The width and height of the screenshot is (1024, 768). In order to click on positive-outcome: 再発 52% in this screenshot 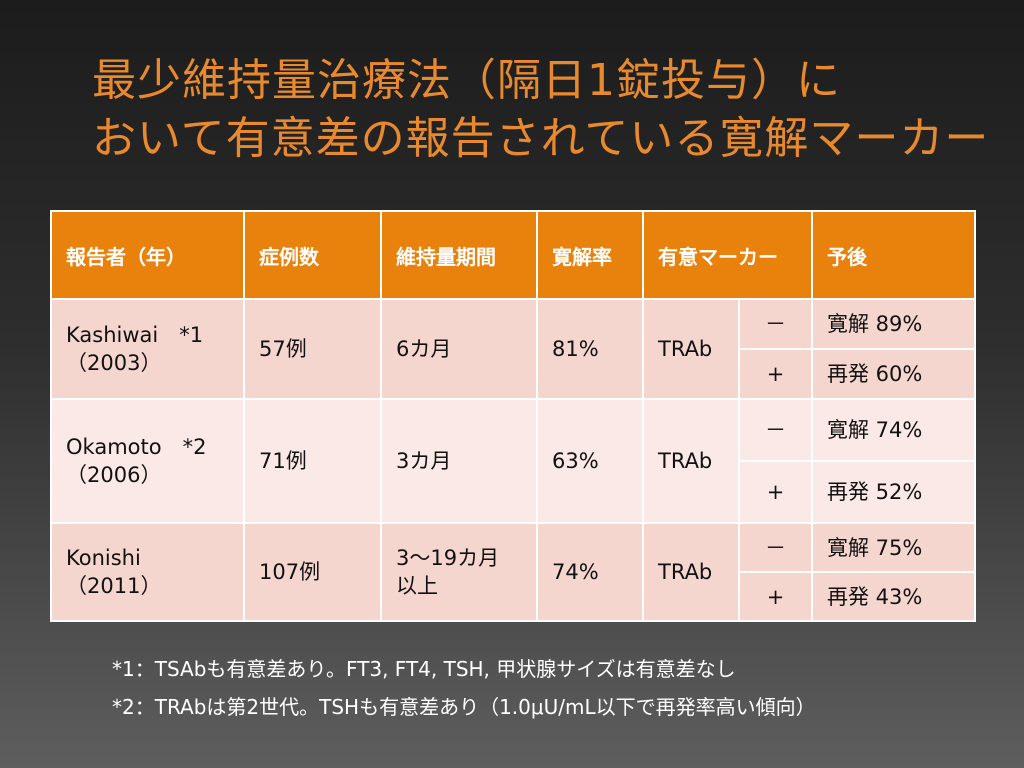, I will do `click(893, 492)`.